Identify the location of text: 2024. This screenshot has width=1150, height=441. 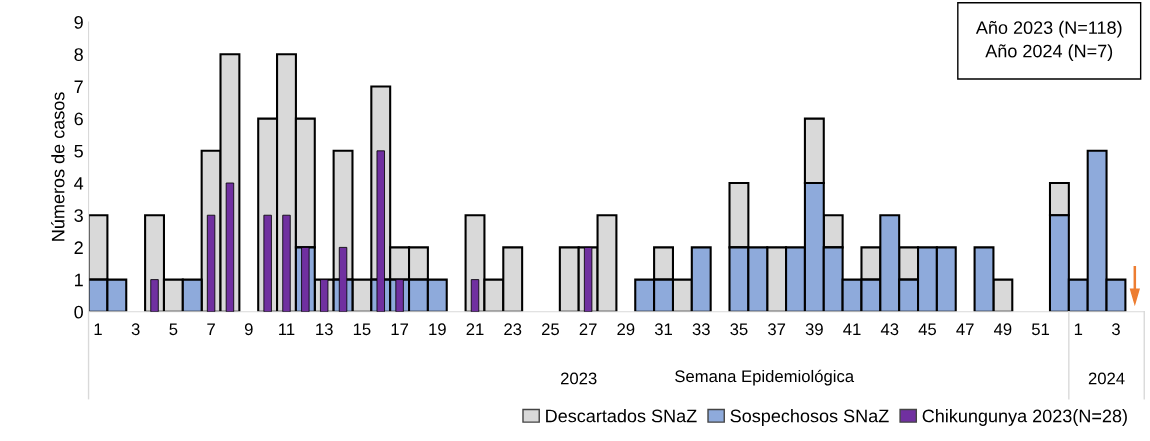
(1106, 378).